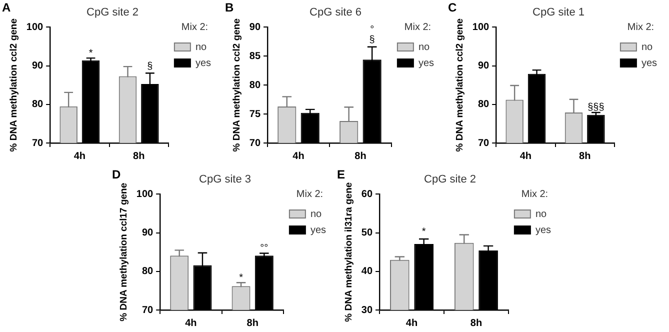  I want to click on text: A, so click(6, 7).